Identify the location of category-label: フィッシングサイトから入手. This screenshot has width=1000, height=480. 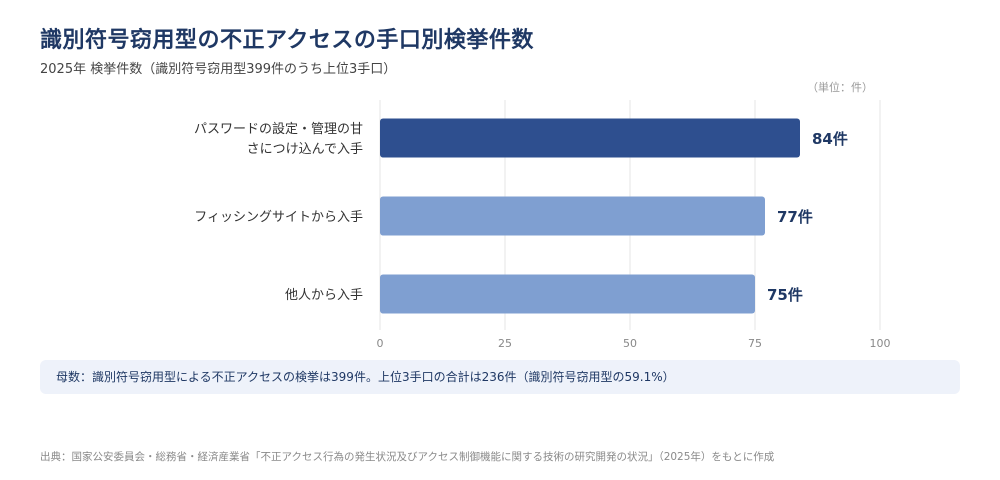
(278, 217).